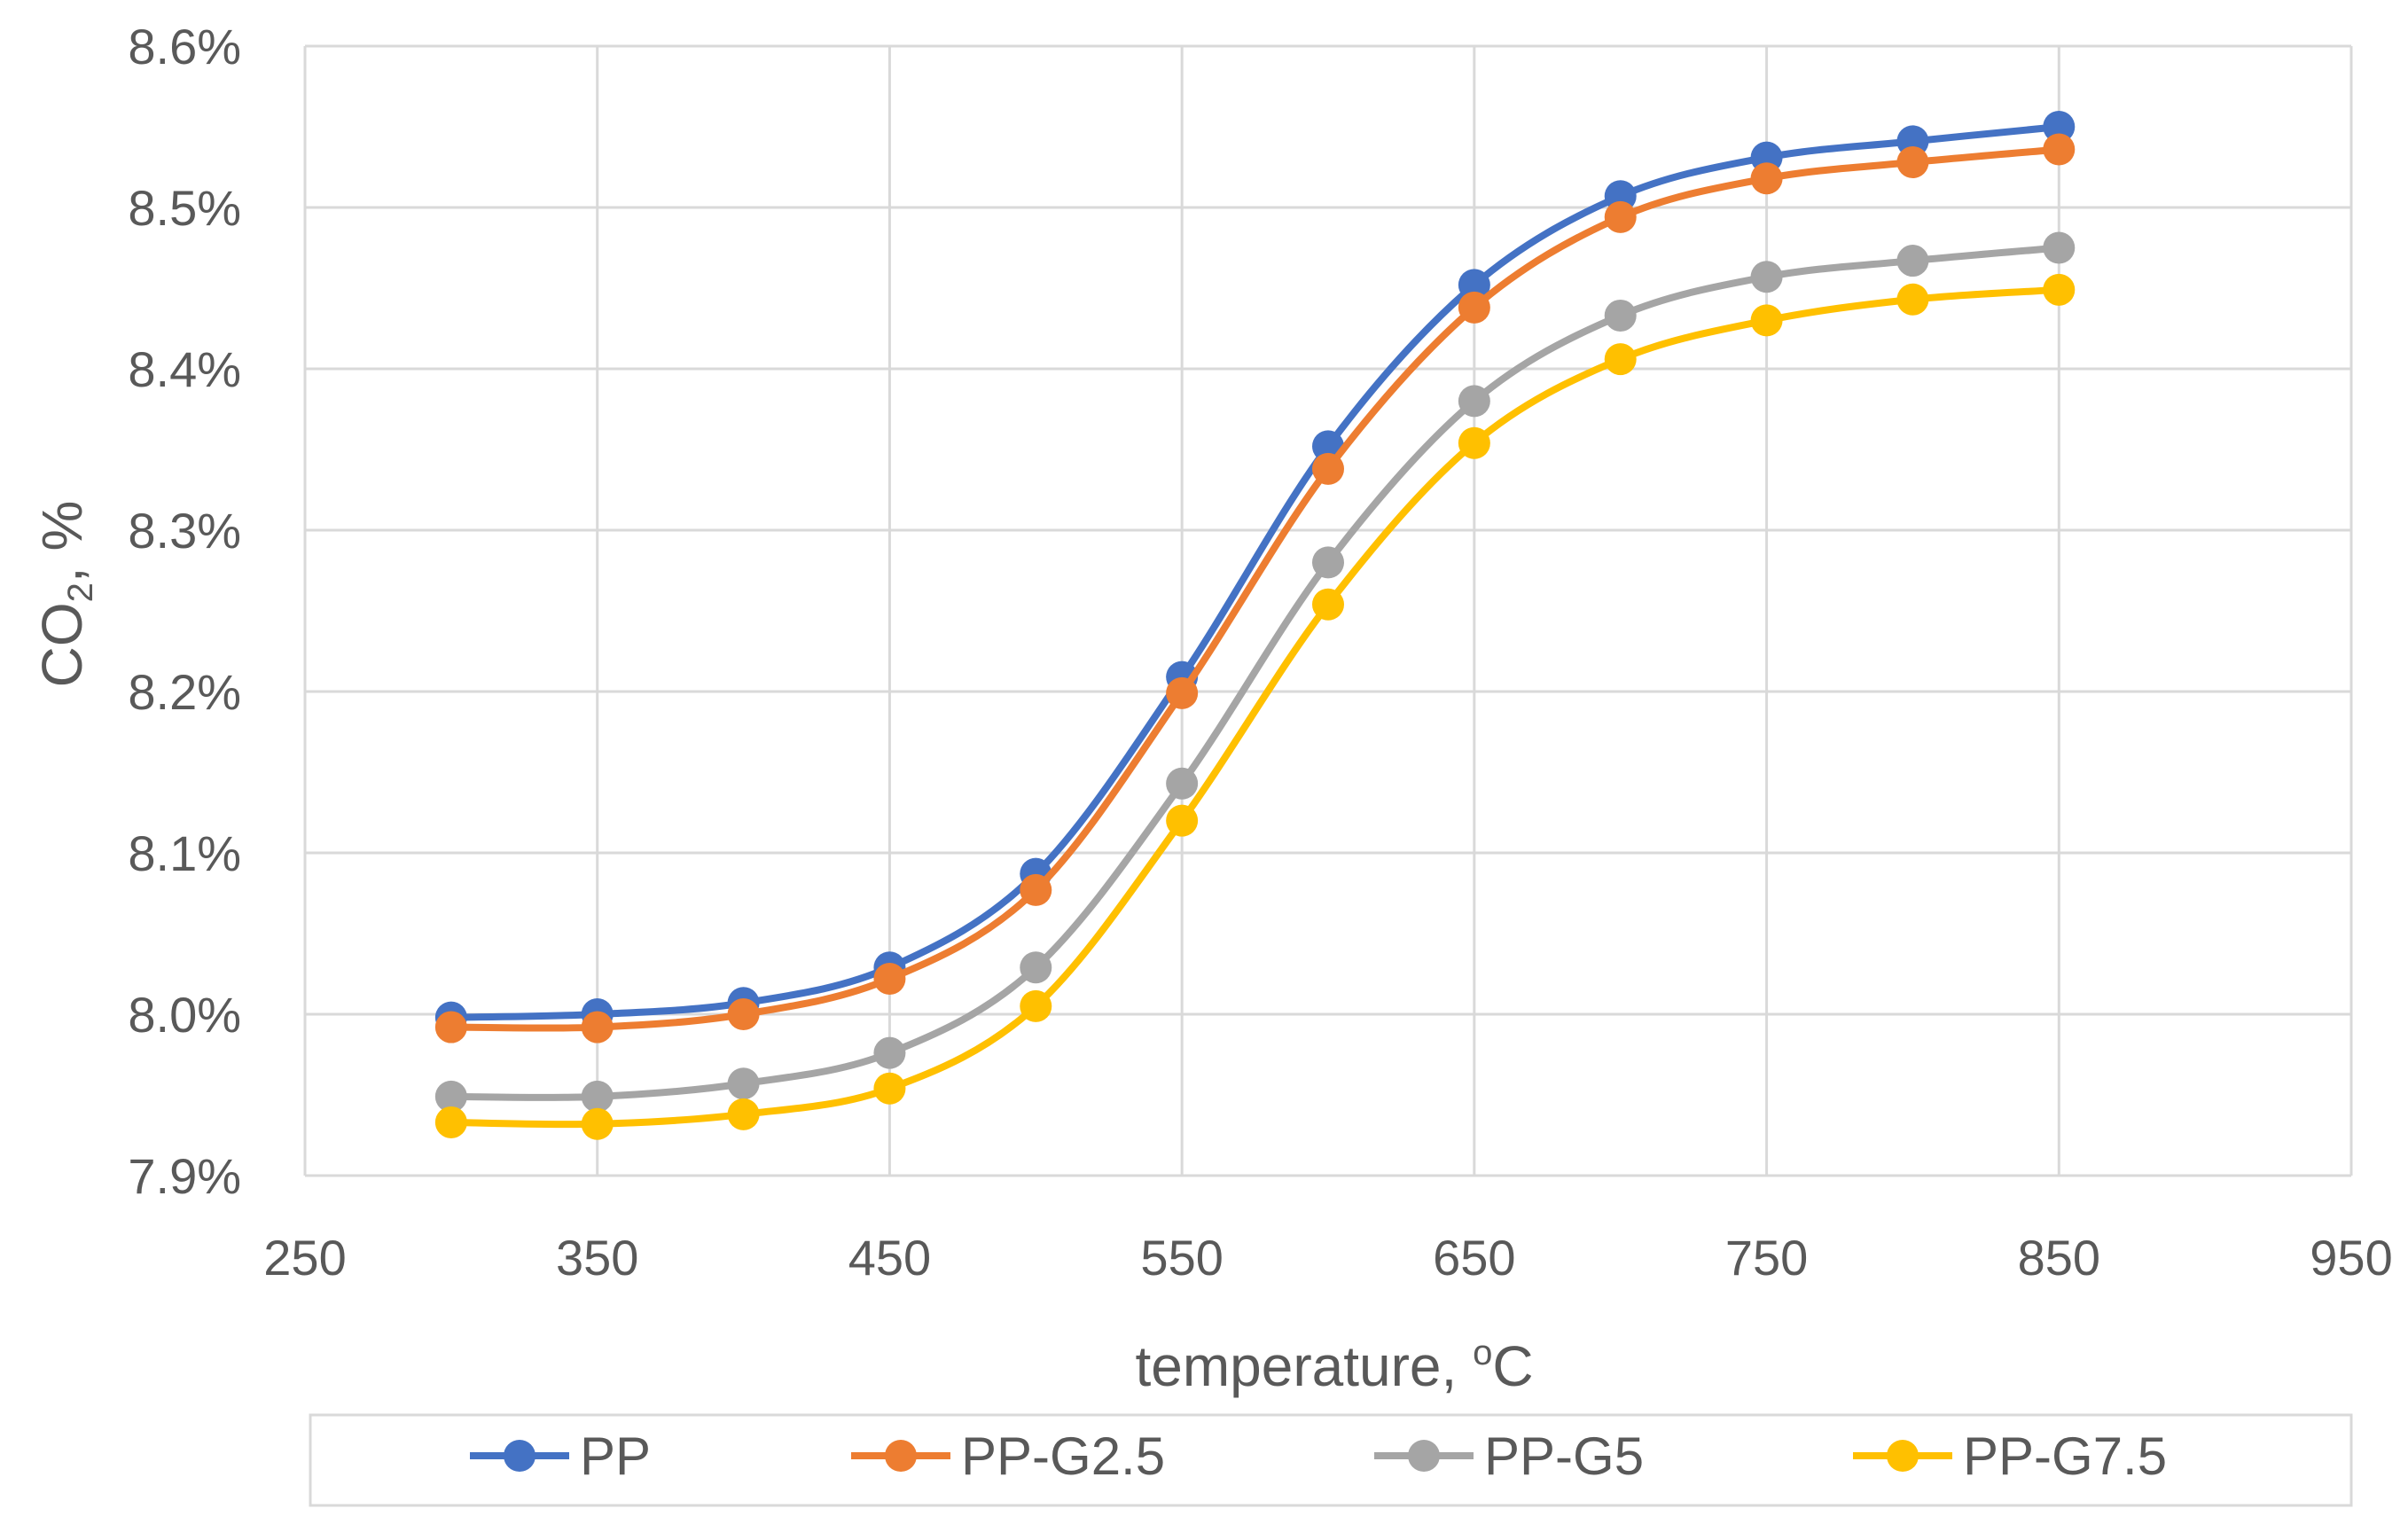 This screenshot has height=1532, width=2408. What do you see at coordinates (304, 1258) in the screenshot?
I see `x-tick-label: 250` at bounding box center [304, 1258].